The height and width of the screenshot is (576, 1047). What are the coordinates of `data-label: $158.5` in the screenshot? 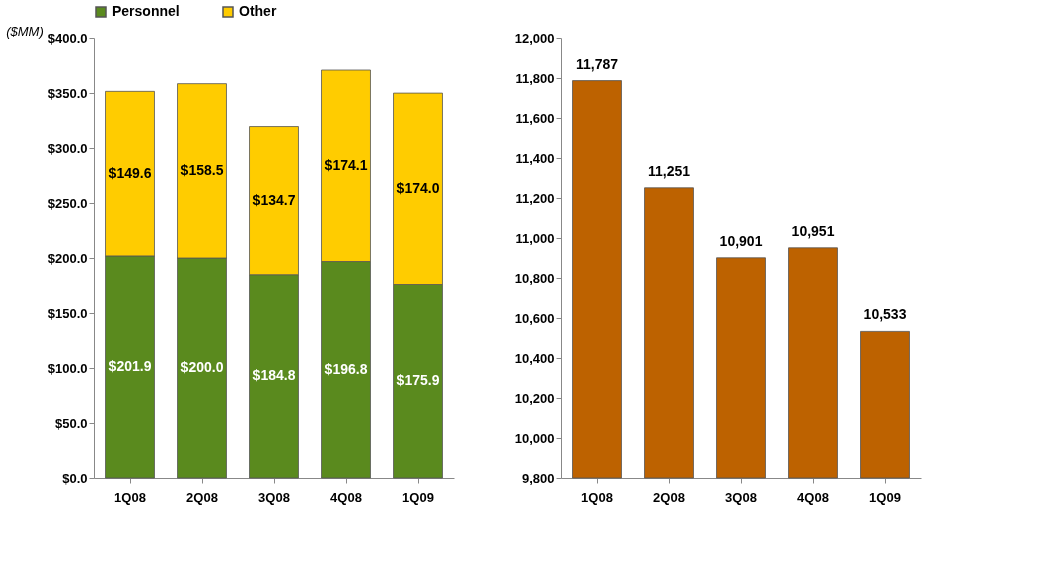 It's located at (202, 169).